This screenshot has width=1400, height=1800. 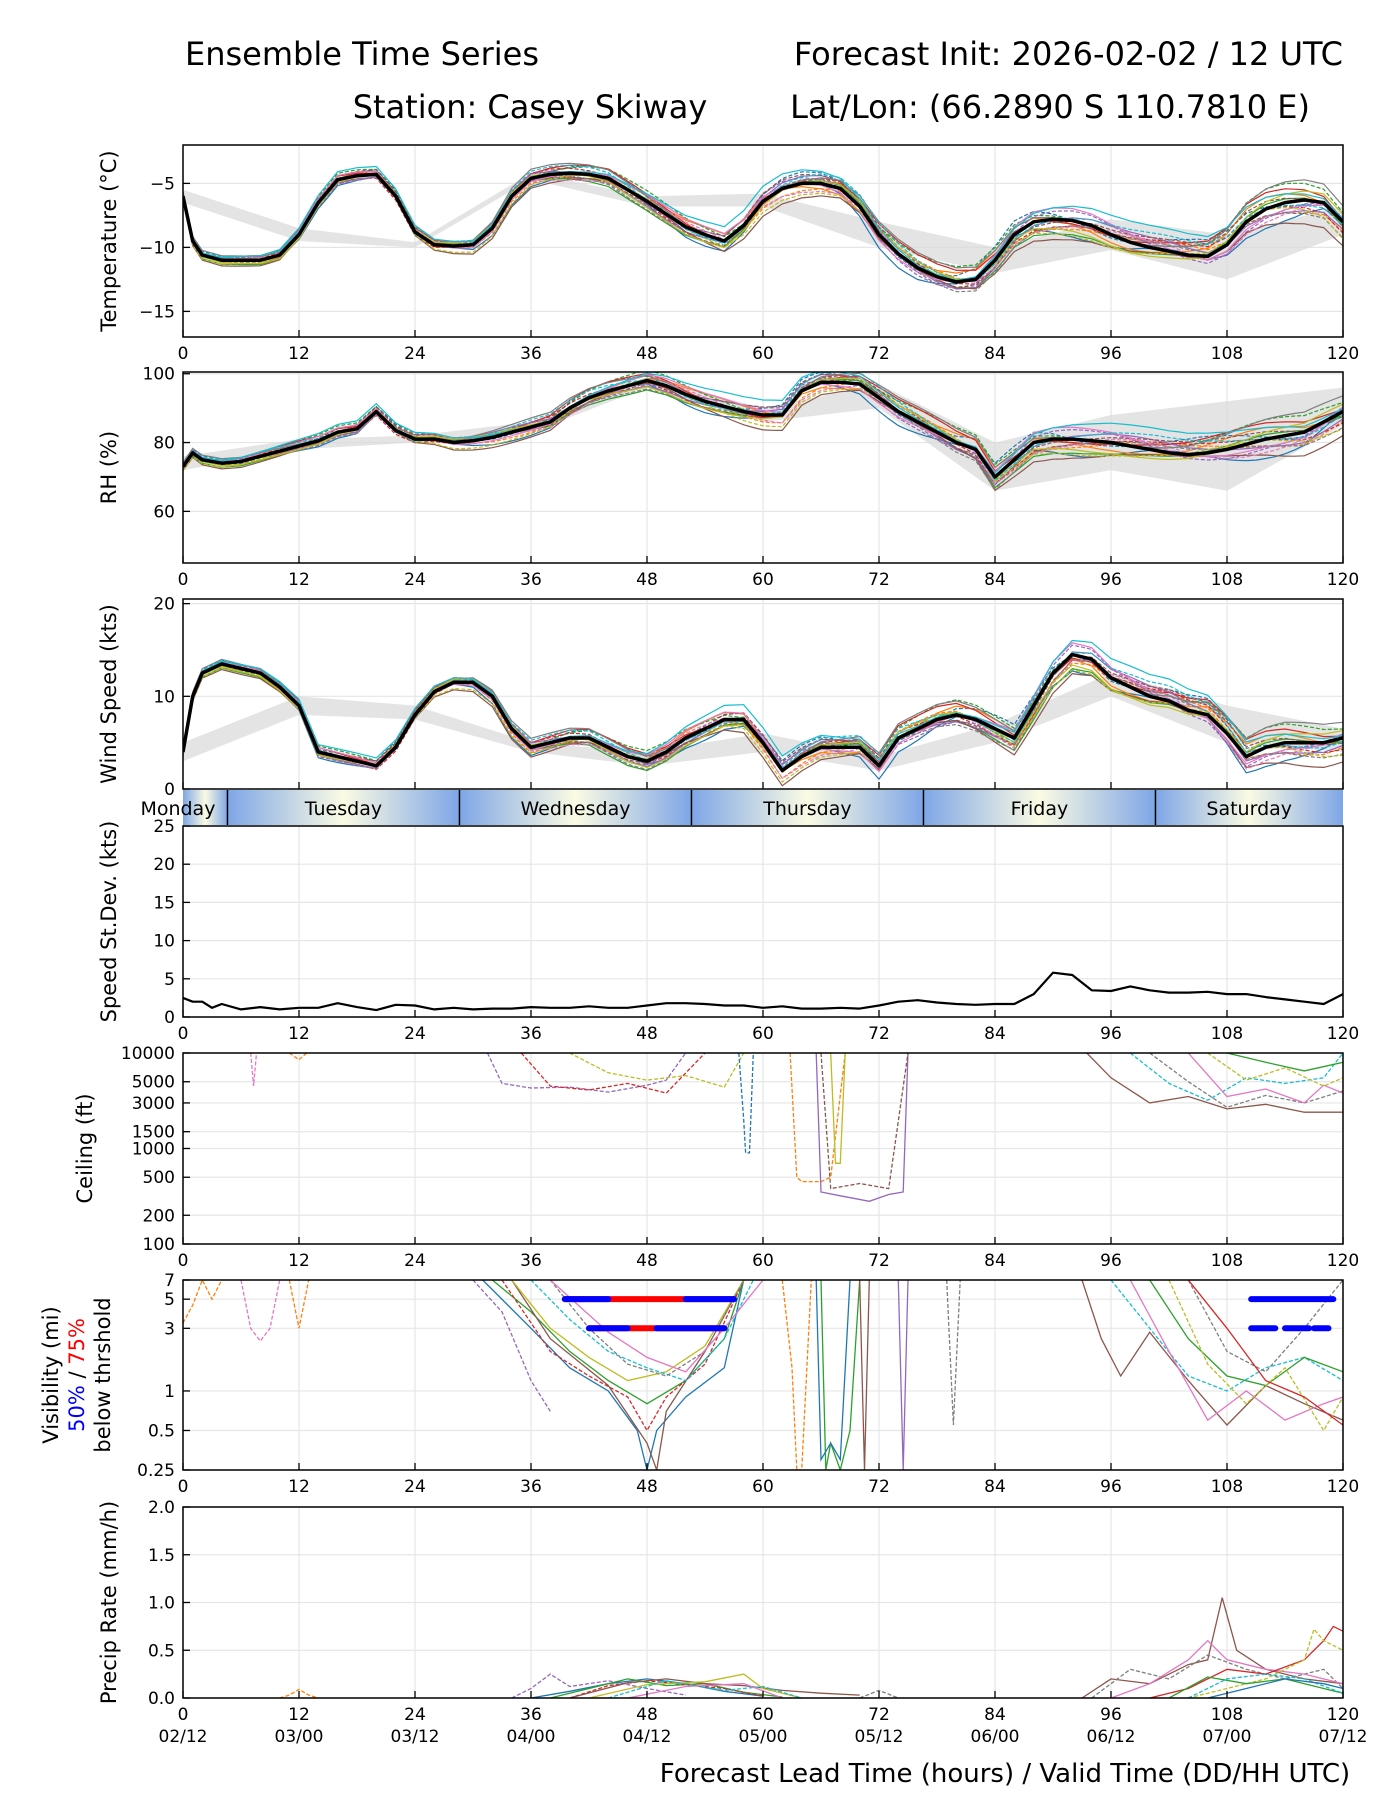 I want to click on grid-speed_stdev, so click(x=763, y=921).